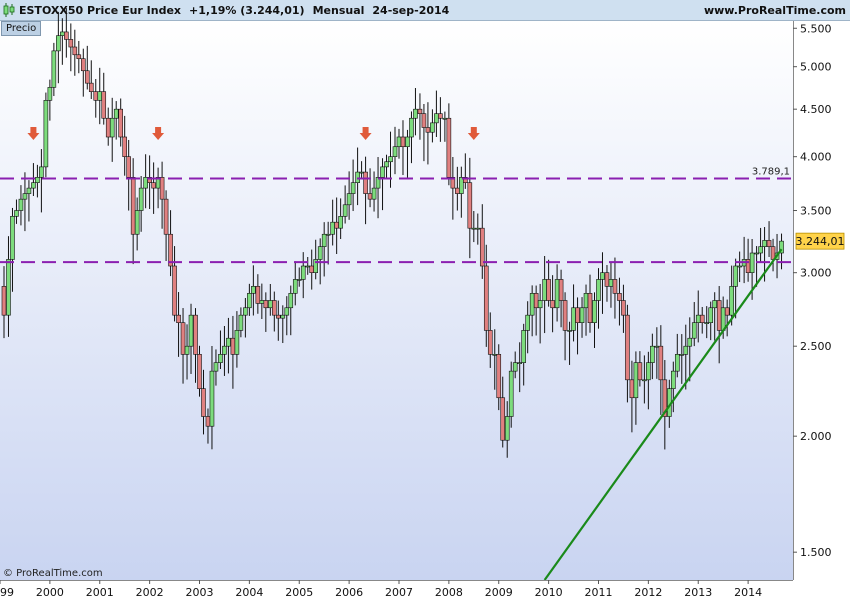  I want to click on y-tick-label: 2.500, so click(816, 346).